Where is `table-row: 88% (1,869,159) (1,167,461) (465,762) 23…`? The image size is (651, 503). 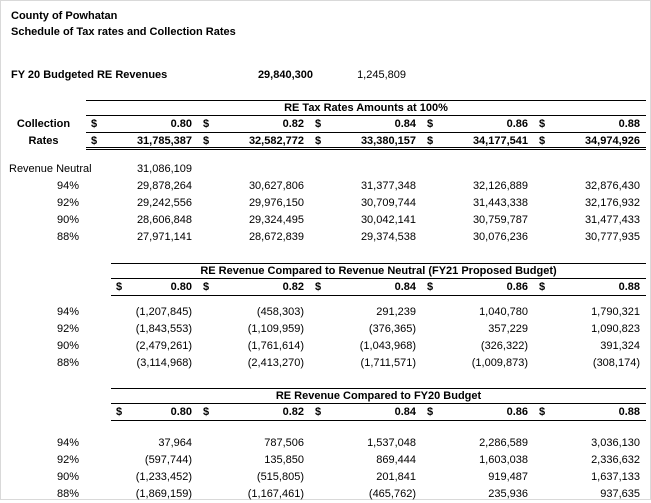
table-row: 88% (1,869,159) (1,167,461) (465,762) 23… is located at coordinates (325, 494).